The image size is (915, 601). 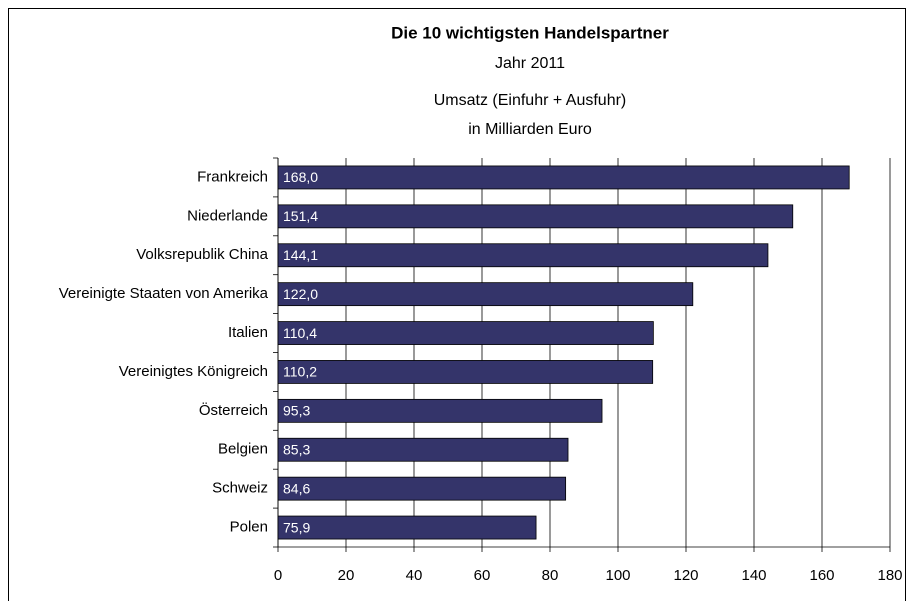 I want to click on value-label: 75,9, so click(x=296, y=527).